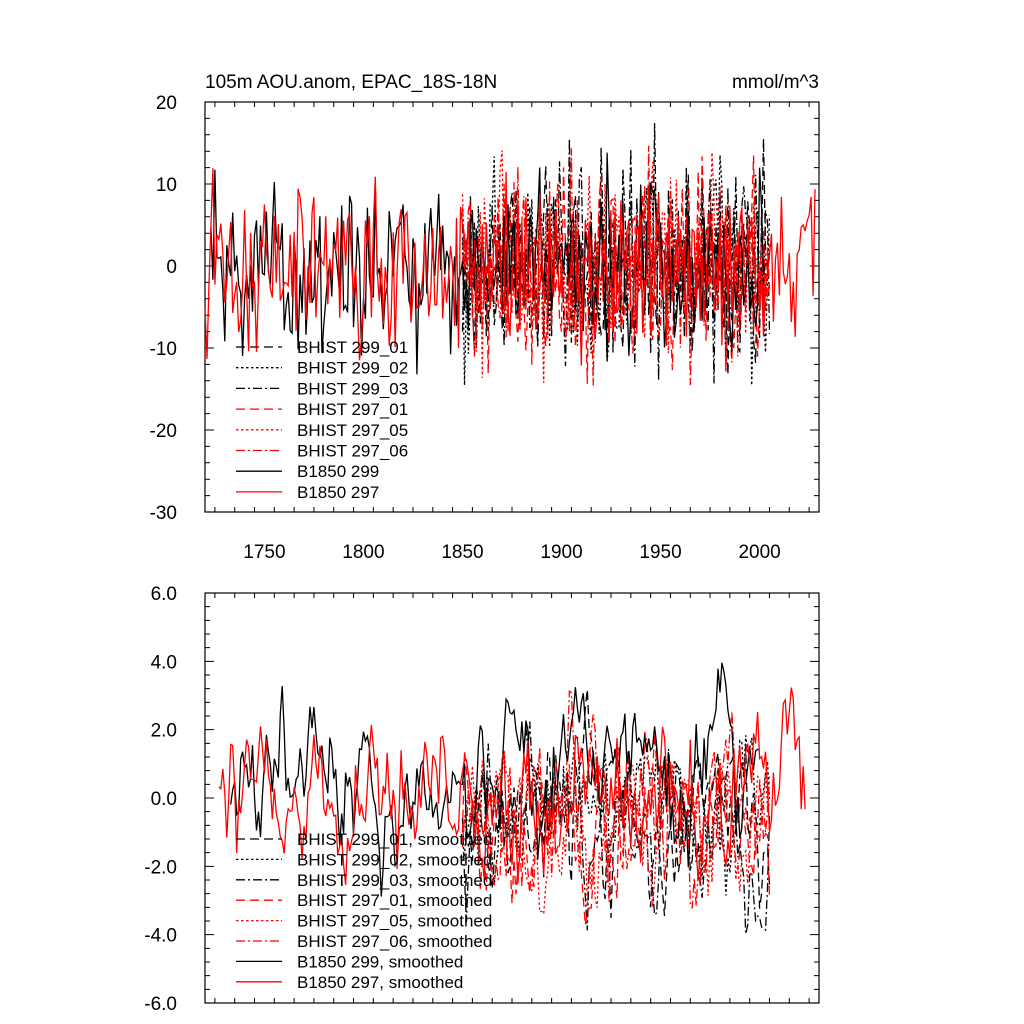  Describe the element at coordinates (166, 185) in the screenshot. I see `y-tick-label: 10` at that location.